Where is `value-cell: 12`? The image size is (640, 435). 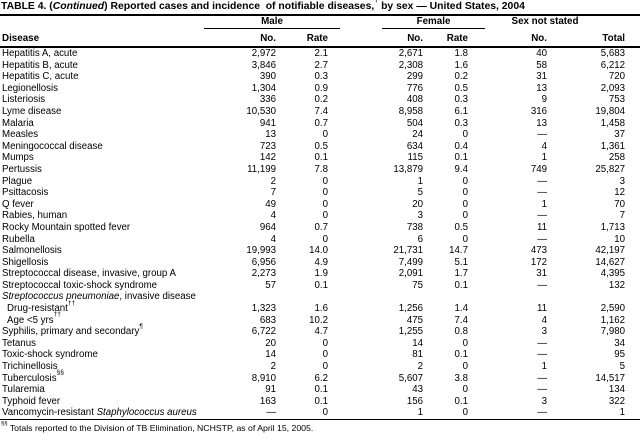 value-cell: 12 is located at coordinates (620, 193).